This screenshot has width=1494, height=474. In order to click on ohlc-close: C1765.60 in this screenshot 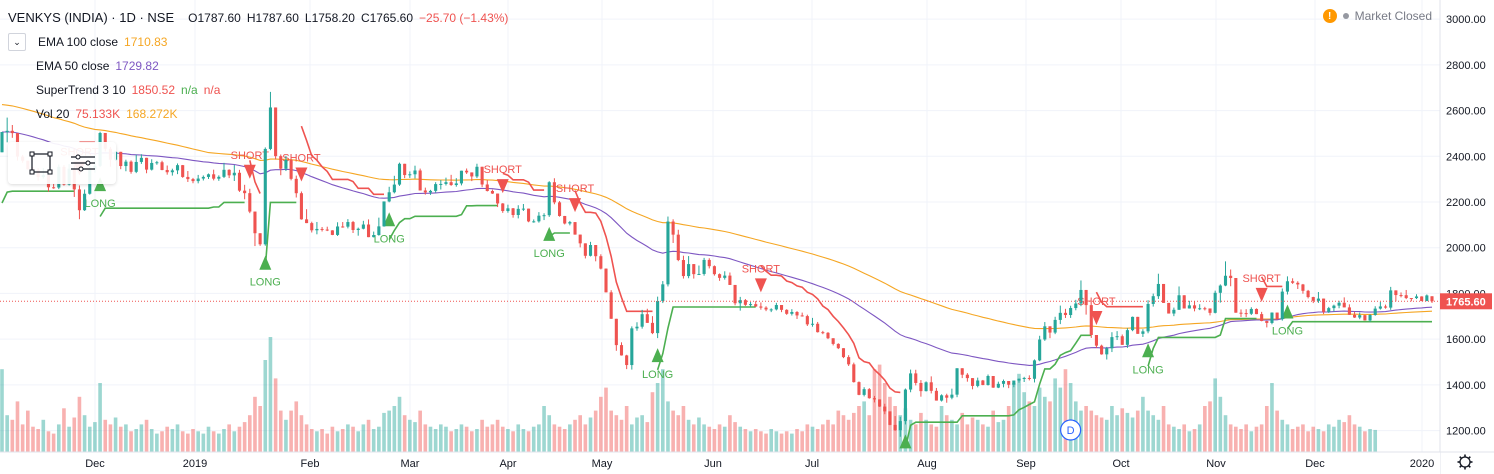, I will do `click(387, 18)`.